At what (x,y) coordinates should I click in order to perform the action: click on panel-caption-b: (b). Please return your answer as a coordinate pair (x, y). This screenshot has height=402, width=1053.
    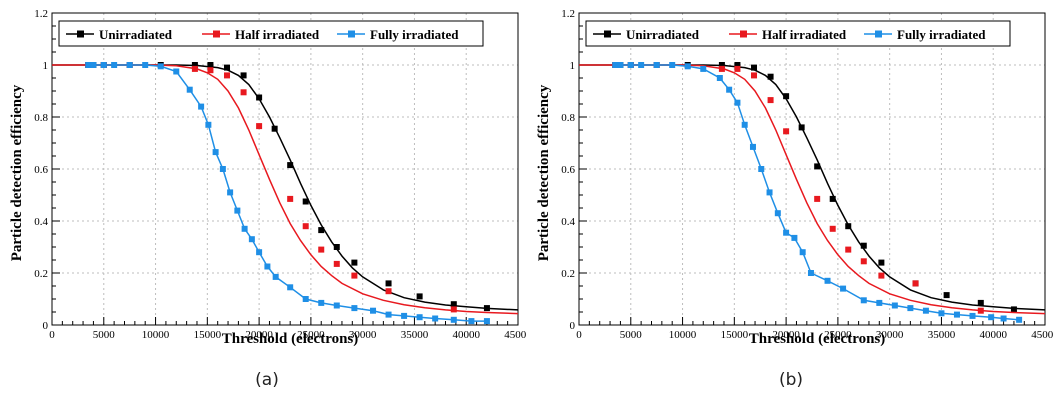
    Looking at the image, I should click on (791, 380).